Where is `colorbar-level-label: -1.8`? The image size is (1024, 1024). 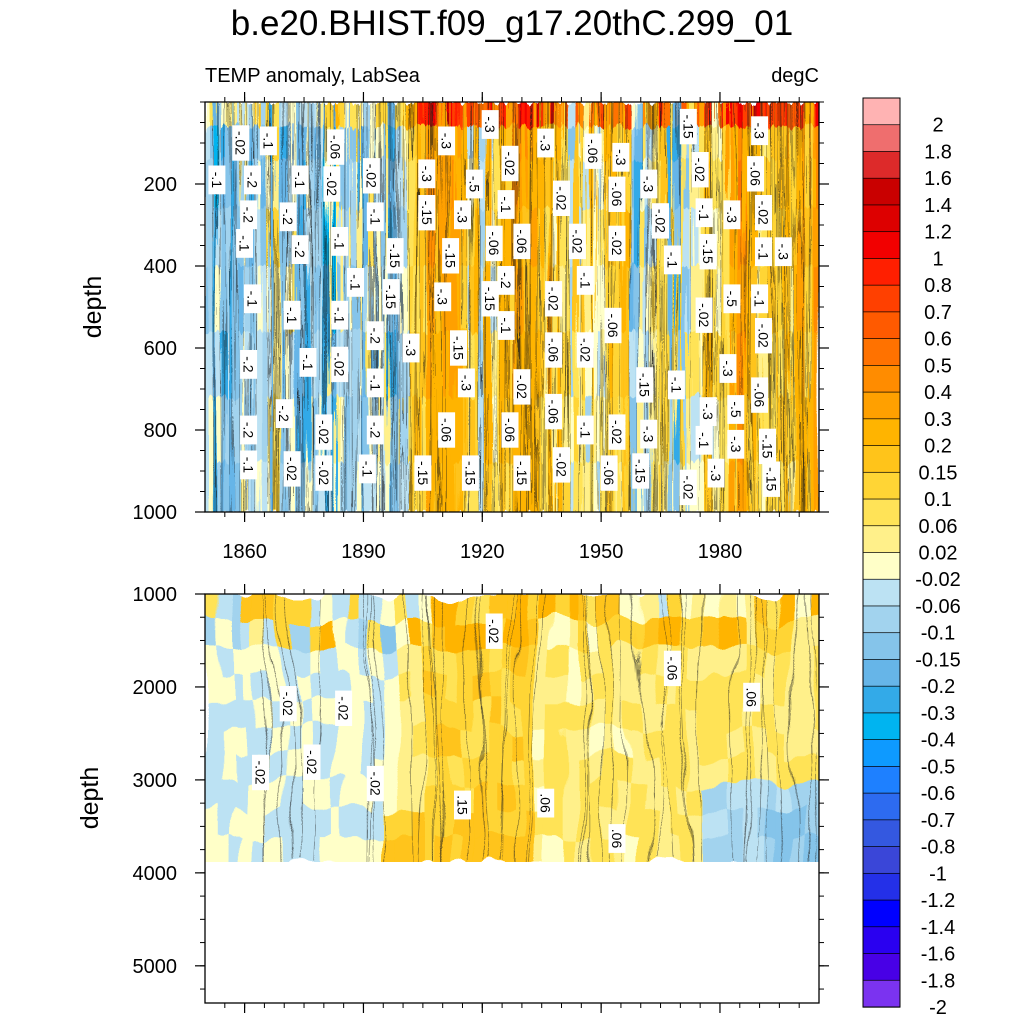
colorbar-level-label: -1.8 is located at coordinates (938, 981).